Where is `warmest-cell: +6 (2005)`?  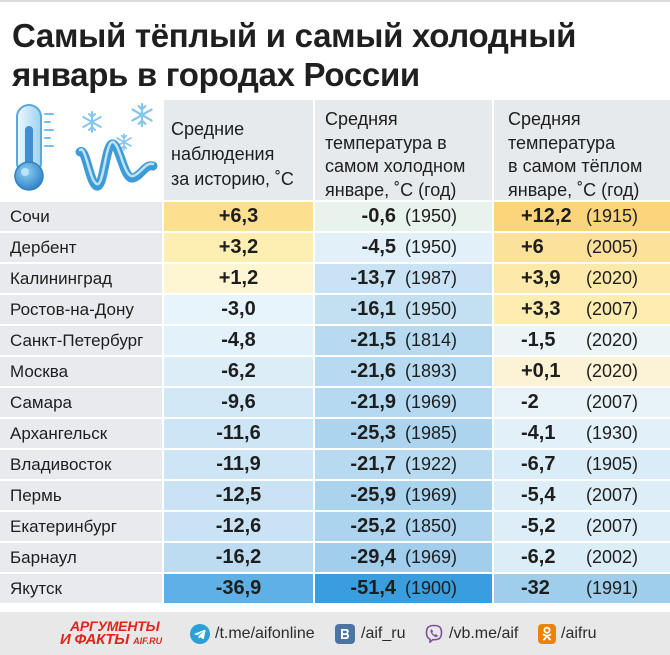 warmest-cell: +6 (2005) is located at coordinates (582, 247).